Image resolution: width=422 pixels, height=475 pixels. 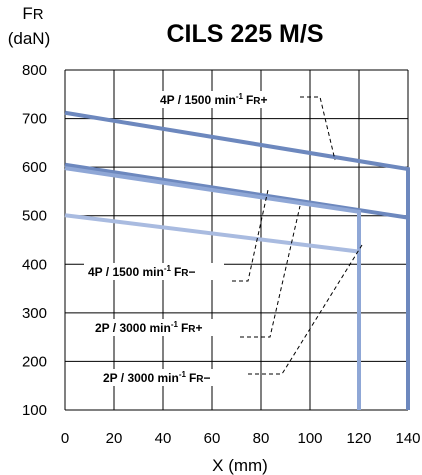 I want to click on y-axis-label-f: F, so click(x=27, y=13).